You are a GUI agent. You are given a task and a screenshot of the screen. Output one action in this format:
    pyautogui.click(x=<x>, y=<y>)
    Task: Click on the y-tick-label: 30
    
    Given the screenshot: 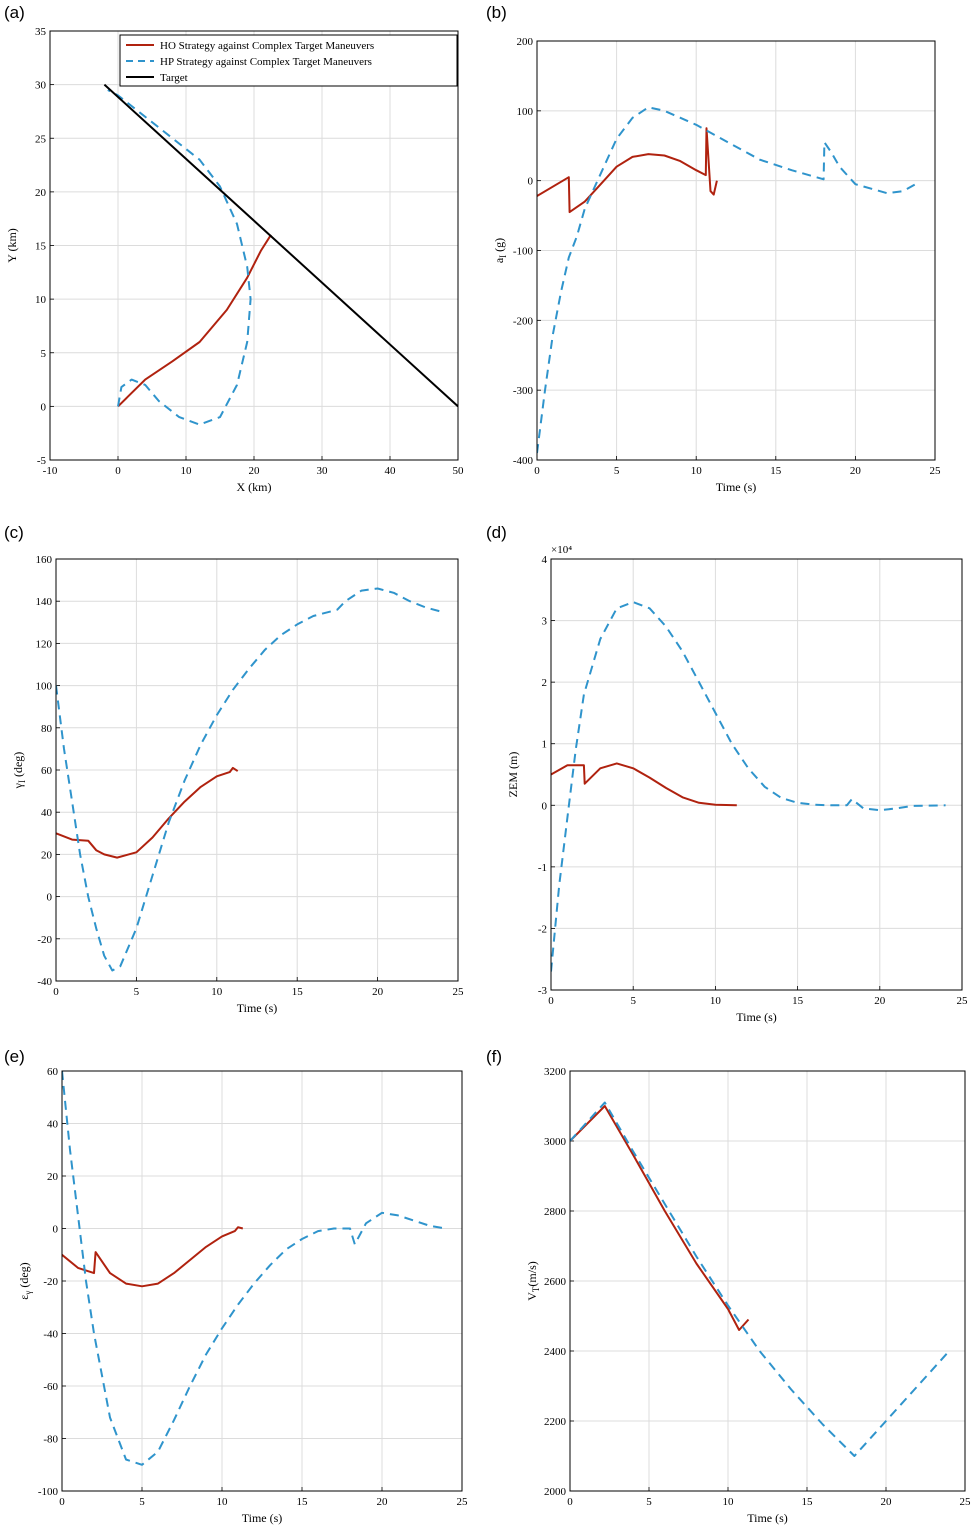 What is the action you would take?
    pyautogui.click(x=41, y=86)
    